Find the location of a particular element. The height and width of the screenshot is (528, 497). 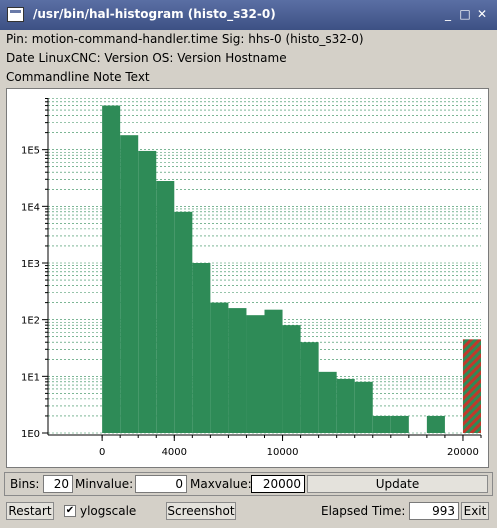

bins-input: 20 is located at coordinates (58, 484).